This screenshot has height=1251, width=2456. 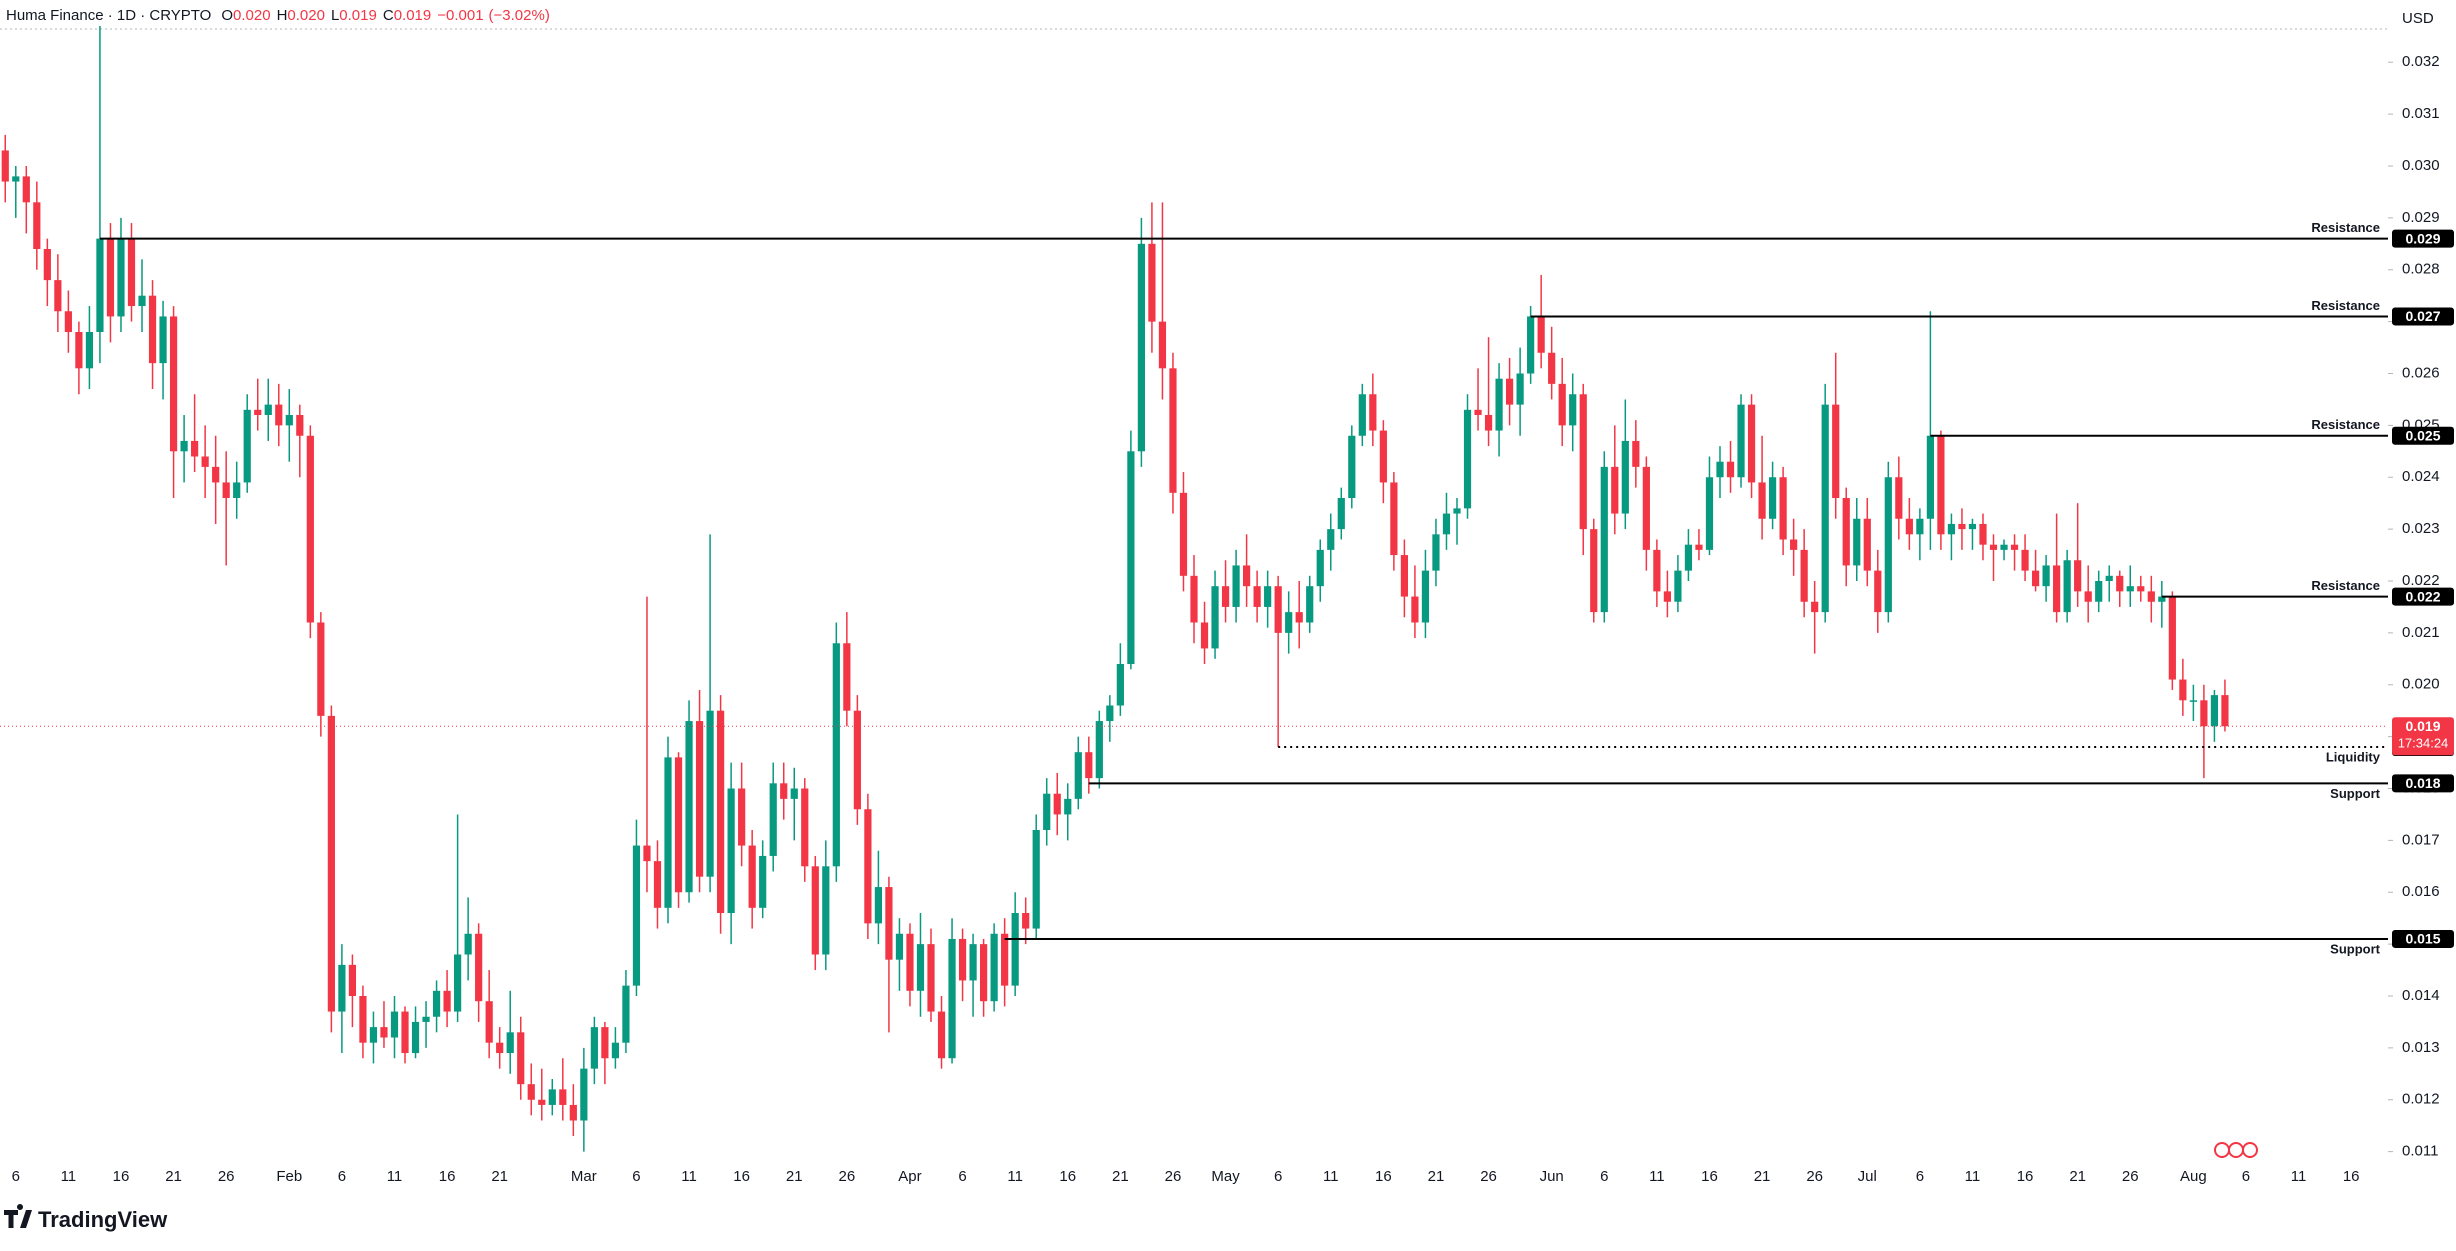 What do you see at coordinates (584, 1176) in the screenshot?
I see `x-tick-label: Mar` at bounding box center [584, 1176].